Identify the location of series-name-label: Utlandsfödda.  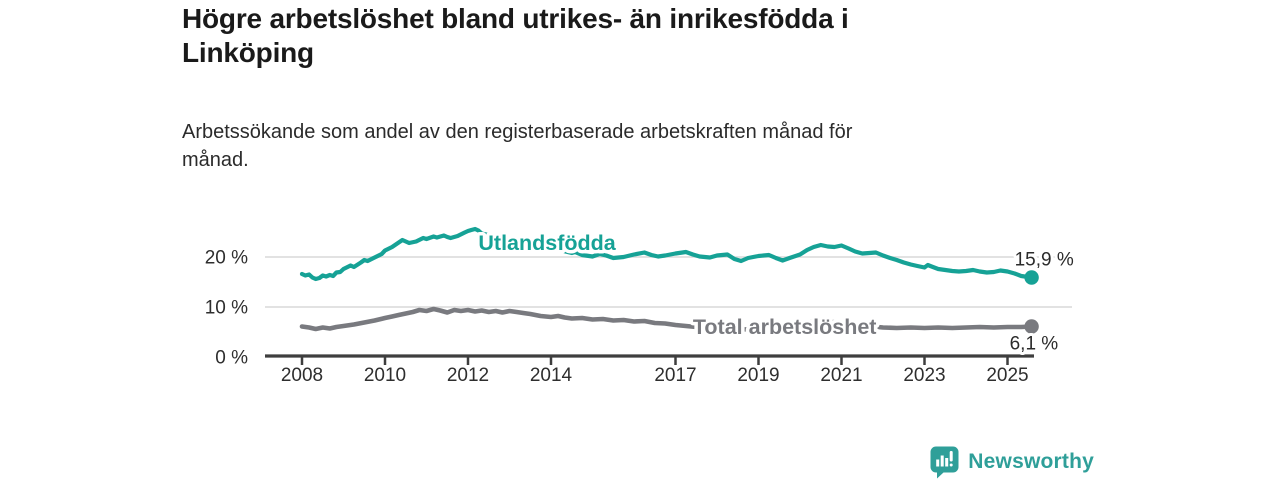
(547, 243).